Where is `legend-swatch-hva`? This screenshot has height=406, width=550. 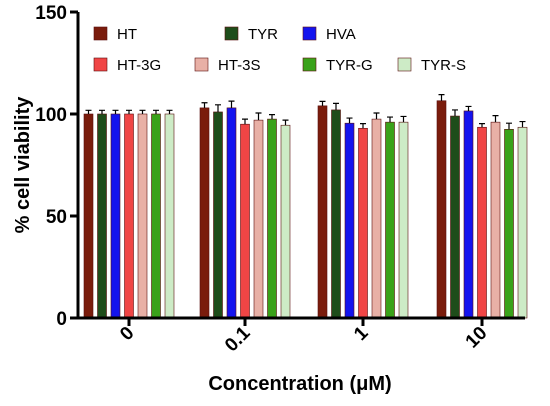 legend-swatch-hva is located at coordinates (309, 33).